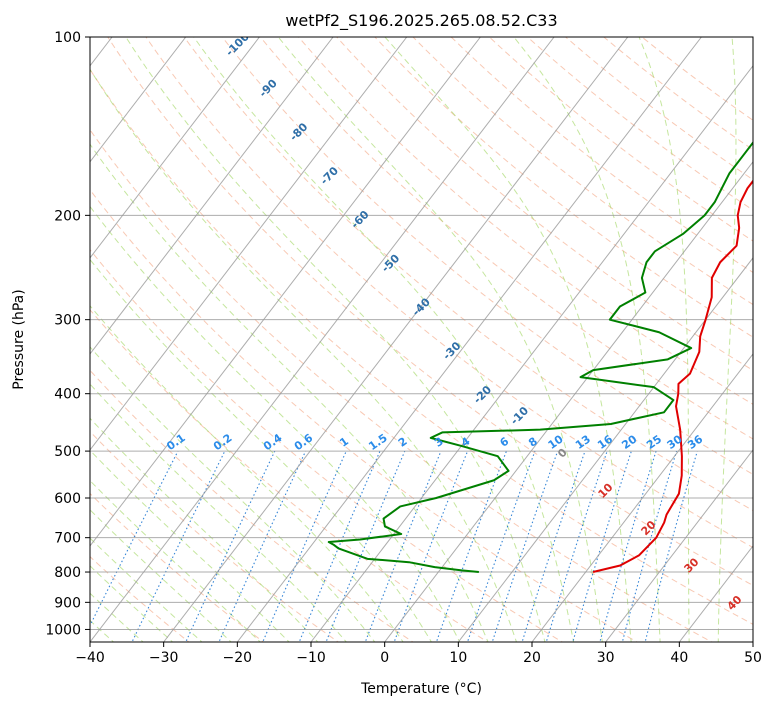  Describe the element at coordinates (164, 658) in the screenshot. I see `x-tick-label: −30` at that location.